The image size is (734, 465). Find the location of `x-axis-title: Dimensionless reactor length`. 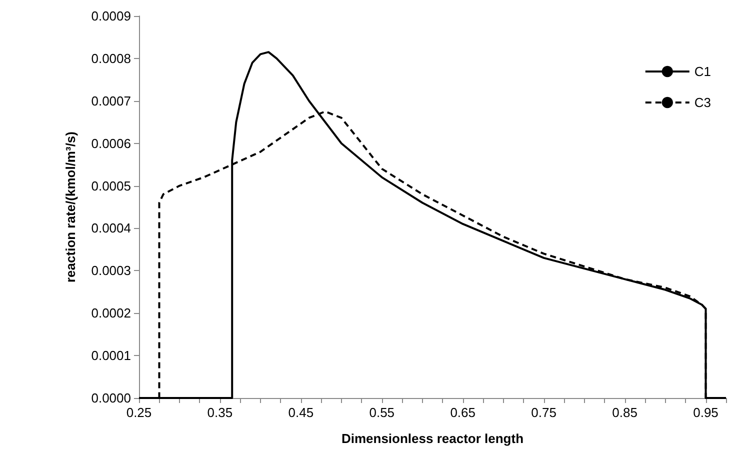

x-axis-title: Dimensionless reactor length is located at coordinates (432, 438).